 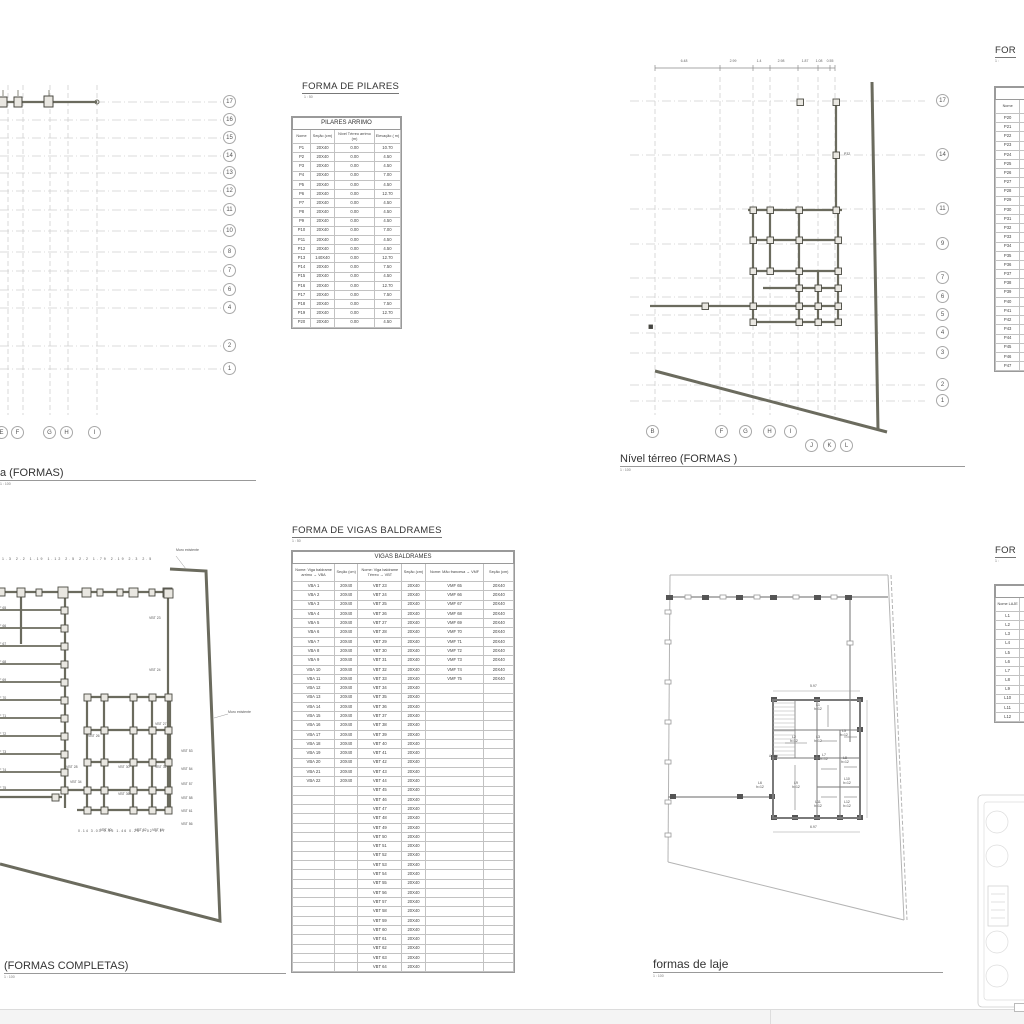 What do you see at coordinates (1009, 182) in the screenshot?
I see `table-row: P27` at bounding box center [1009, 182].